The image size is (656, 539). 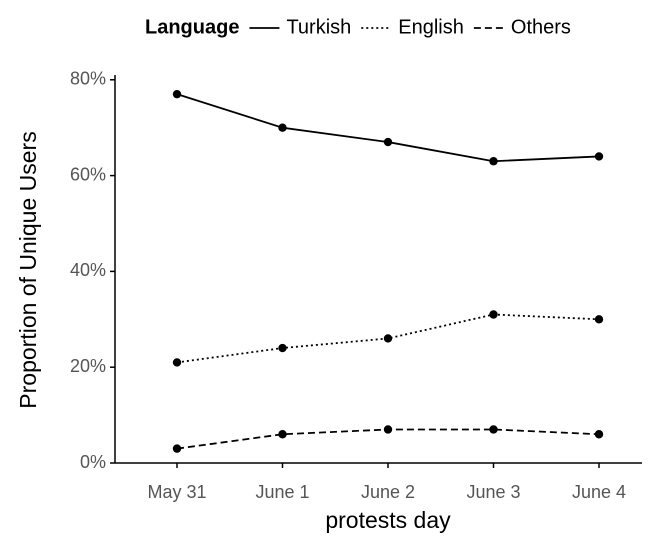 What do you see at coordinates (88, 270) in the screenshot?
I see `y-tick-label: 40%` at bounding box center [88, 270].